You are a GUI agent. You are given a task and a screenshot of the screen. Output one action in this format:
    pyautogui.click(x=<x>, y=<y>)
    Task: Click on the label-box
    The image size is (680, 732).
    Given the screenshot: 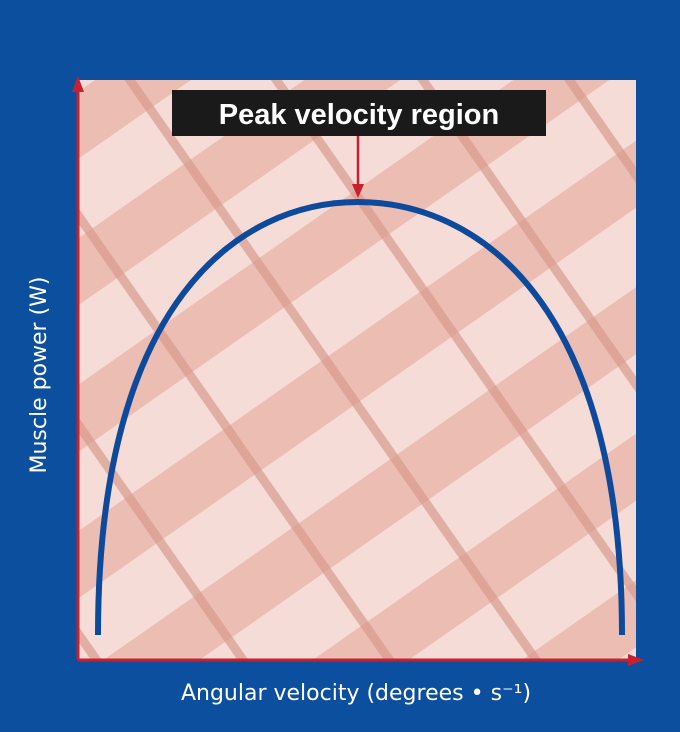 What is the action you would take?
    pyautogui.click(x=359, y=113)
    